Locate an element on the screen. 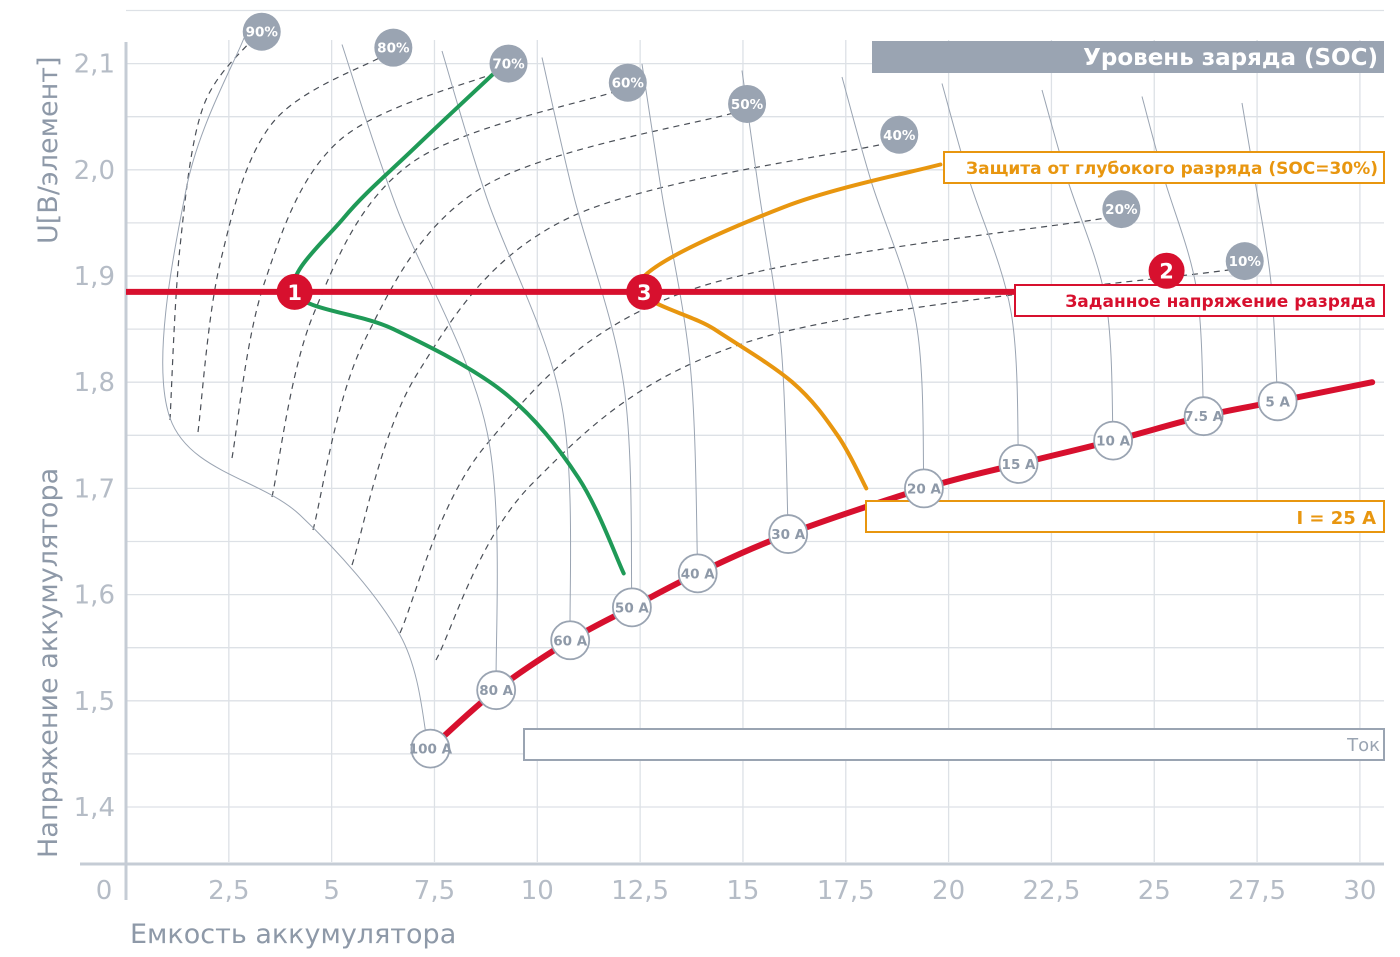 The height and width of the screenshot is (957, 1400). current-badge-label: 10 A is located at coordinates (1113, 442).